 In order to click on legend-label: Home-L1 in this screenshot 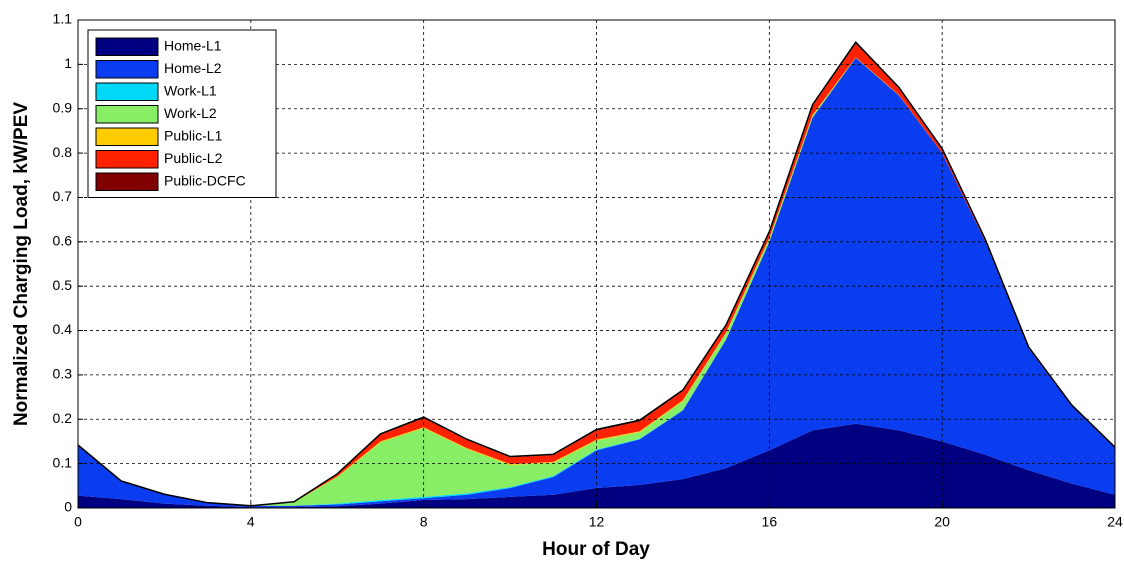, I will do `click(193, 45)`.